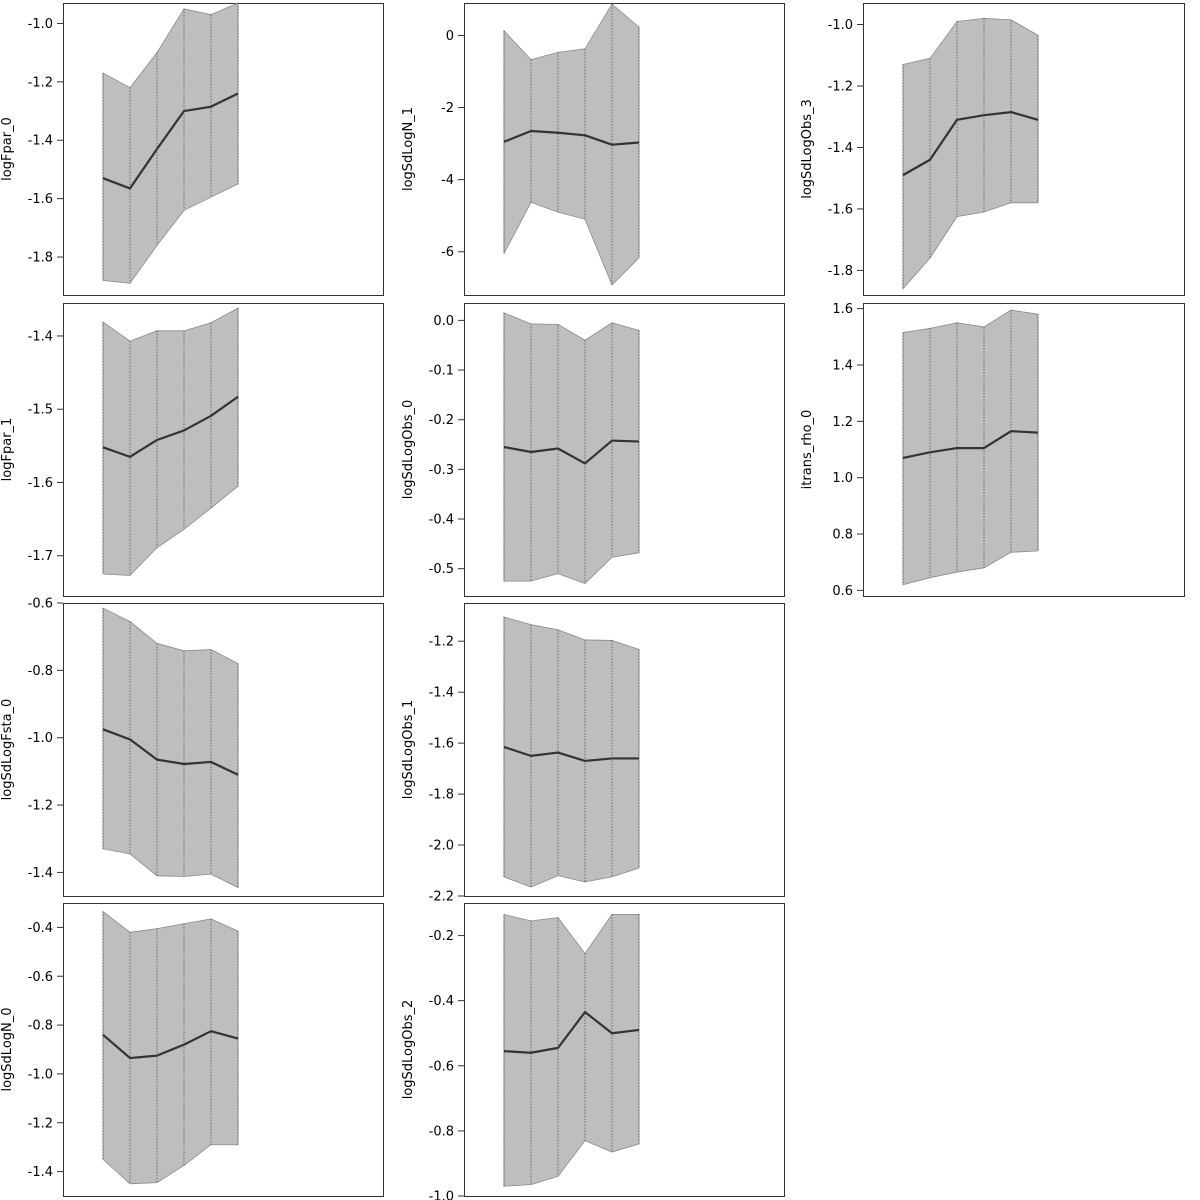 Image resolution: width=1200 pixels, height=1200 pixels. I want to click on y-tick-label: 1.2, so click(842, 422).